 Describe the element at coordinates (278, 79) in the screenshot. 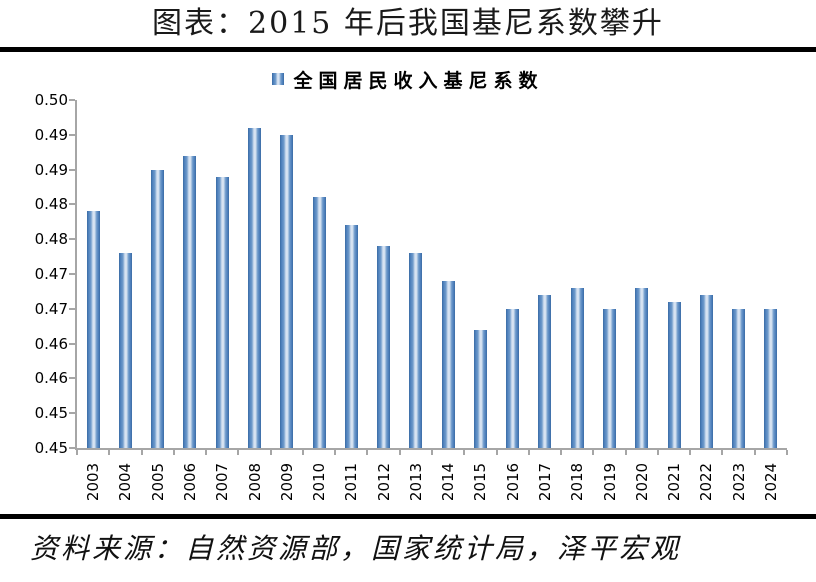

I see `legend-marker-icon` at that location.